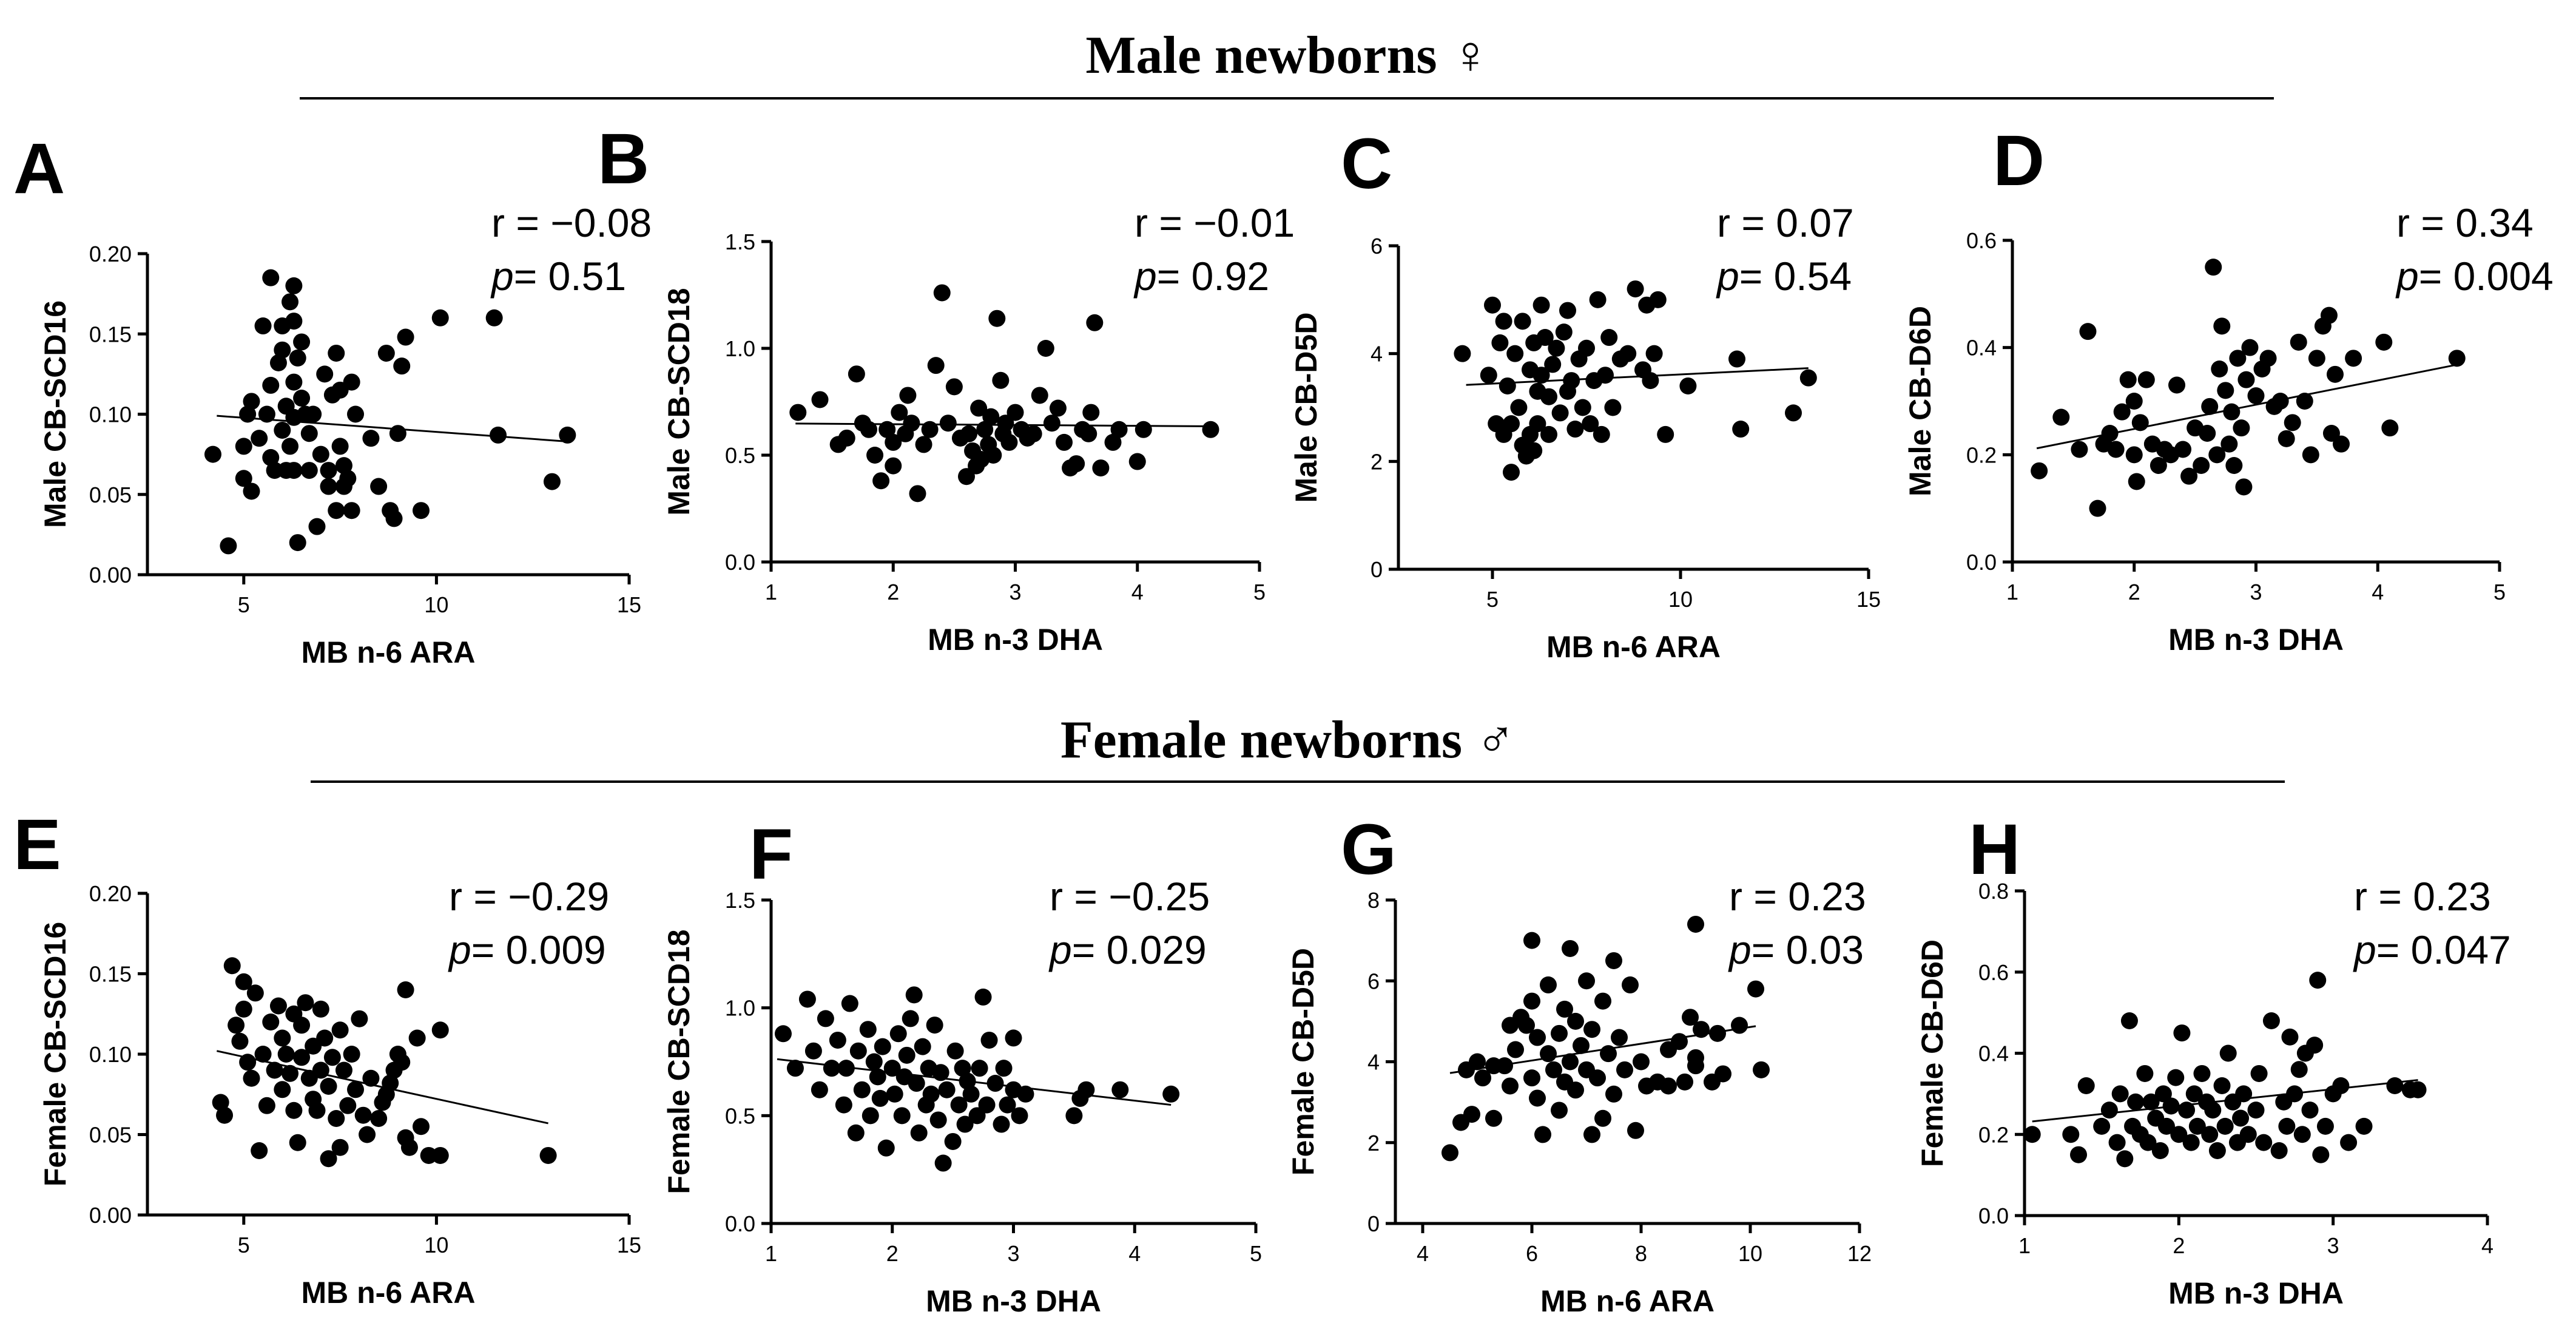 This screenshot has width=2576, height=1340. Describe the element at coordinates (1681, 599) in the screenshot. I see `x-tick-label: 10` at that location.